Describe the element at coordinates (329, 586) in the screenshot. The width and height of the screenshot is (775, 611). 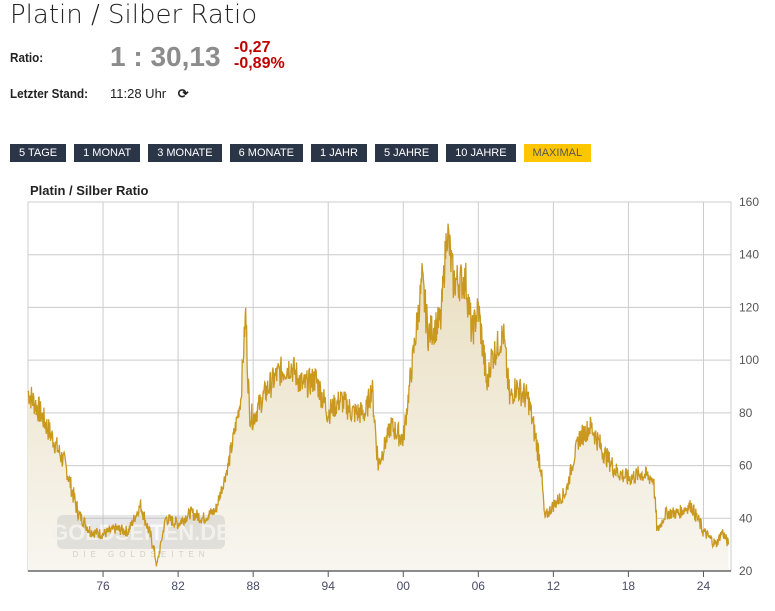
I see `x-tick-label: 94` at that location.